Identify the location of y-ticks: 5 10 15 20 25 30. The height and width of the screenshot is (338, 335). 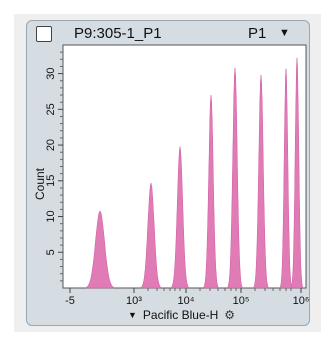
(54, 166).